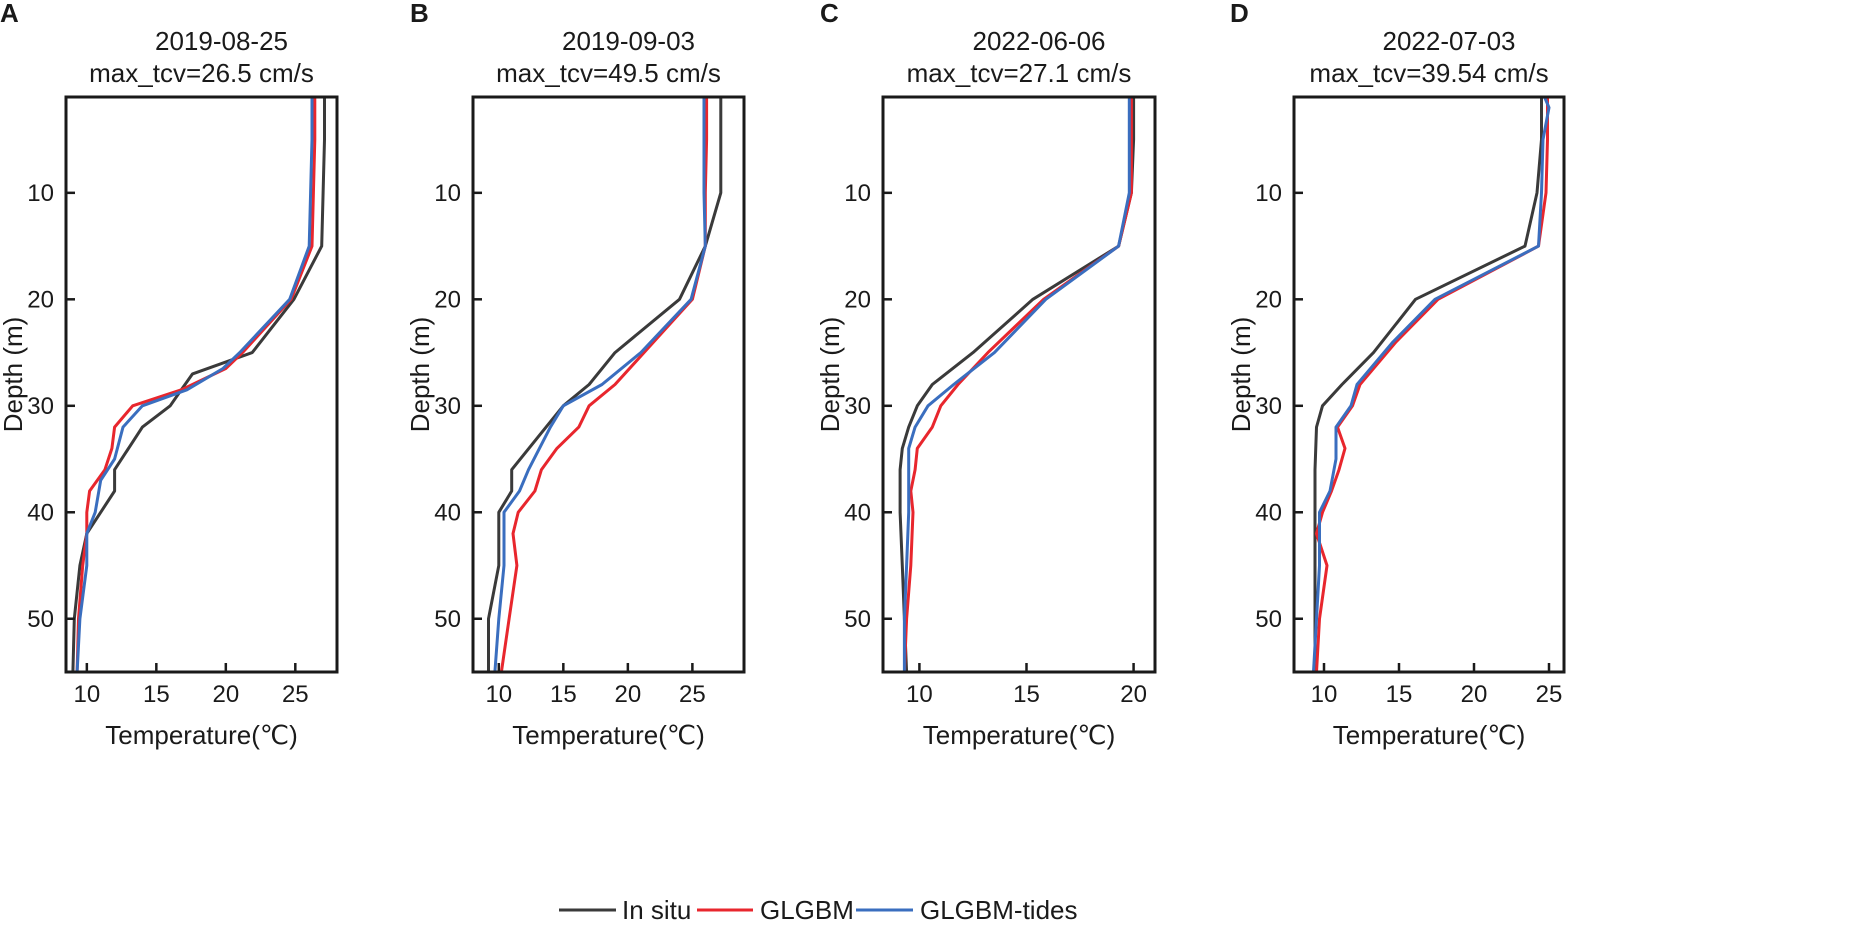 The height and width of the screenshot is (930, 1868). What do you see at coordinates (221, 41) in the screenshot?
I see `panel-title-date: 2019-08-25` at bounding box center [221, 41].